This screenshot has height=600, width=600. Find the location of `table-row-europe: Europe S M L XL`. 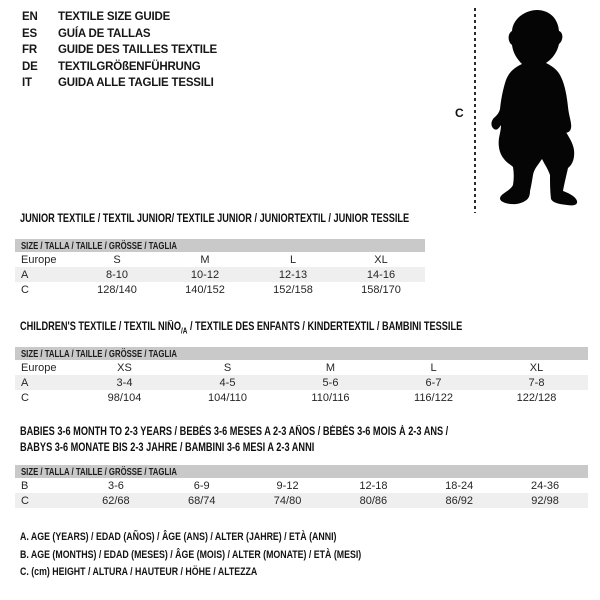

table-row-europe: Europe S M L XL is located at coordinates (220, 259).